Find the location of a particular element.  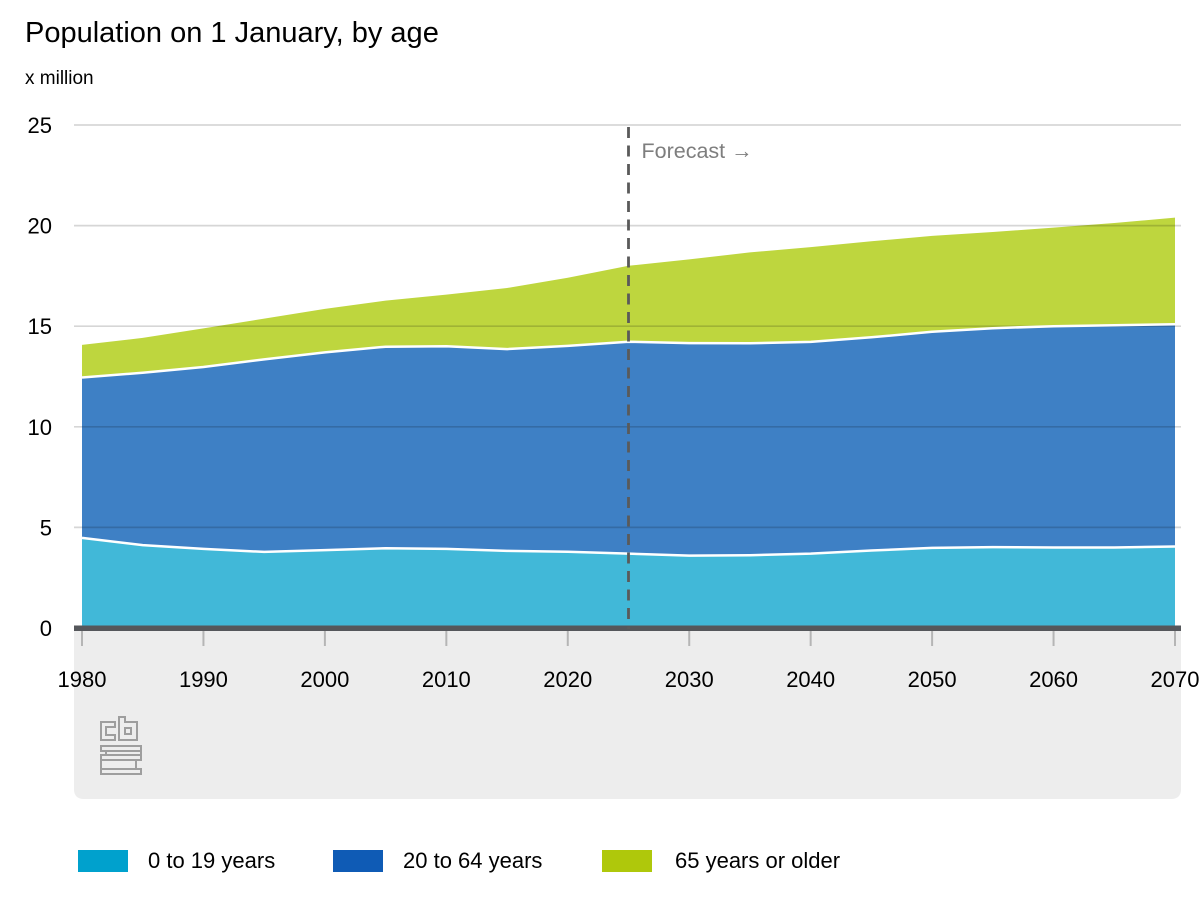

page-title: Population on 1 January, by age is located at coordinates (232, 33).